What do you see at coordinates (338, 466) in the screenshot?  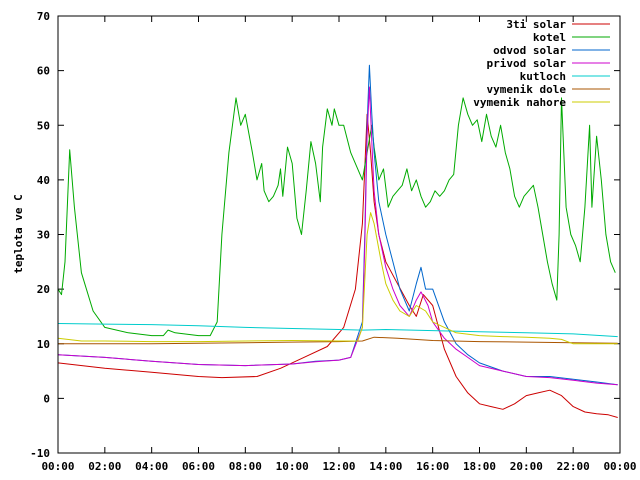 I see `x-tick-label: 12:00` at bounding box center [338, 466].